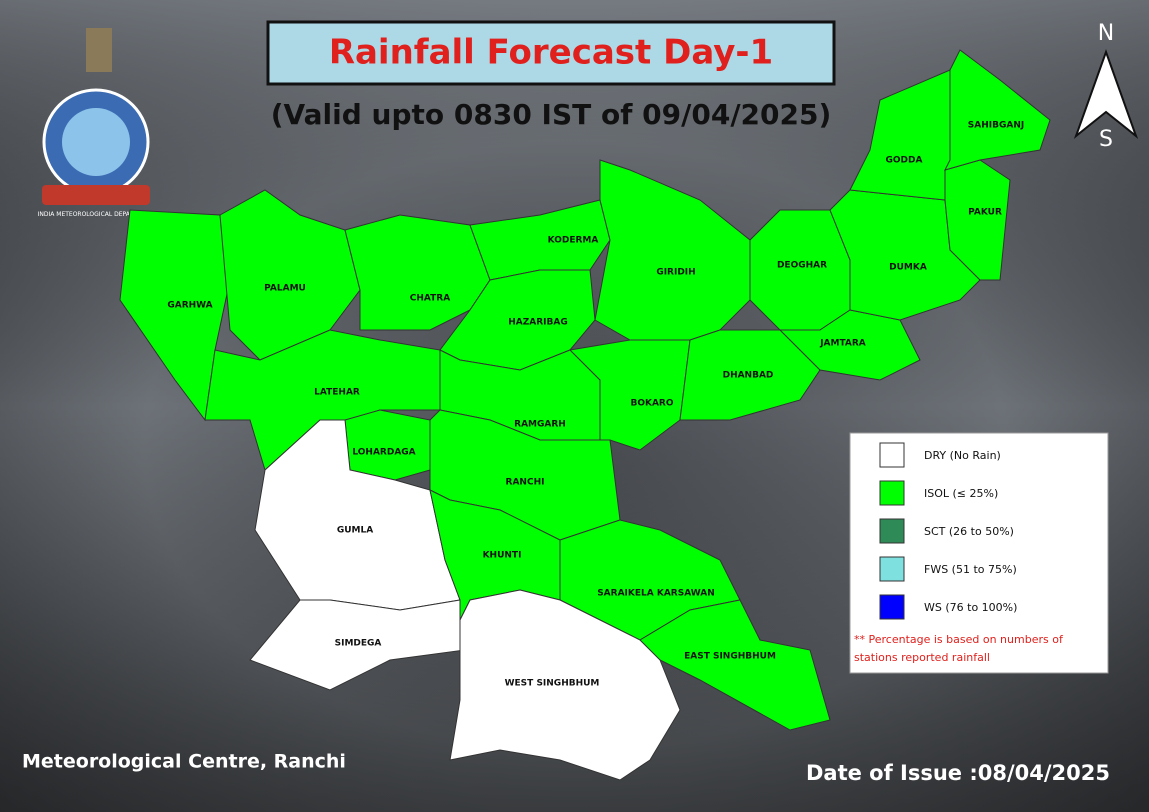  What do you see at coordinates (551, 114) in the screenshot?
I see `subtitle: (Valid upto 0830 IST of 09/04/2025)` at bounding box center [551, 114].